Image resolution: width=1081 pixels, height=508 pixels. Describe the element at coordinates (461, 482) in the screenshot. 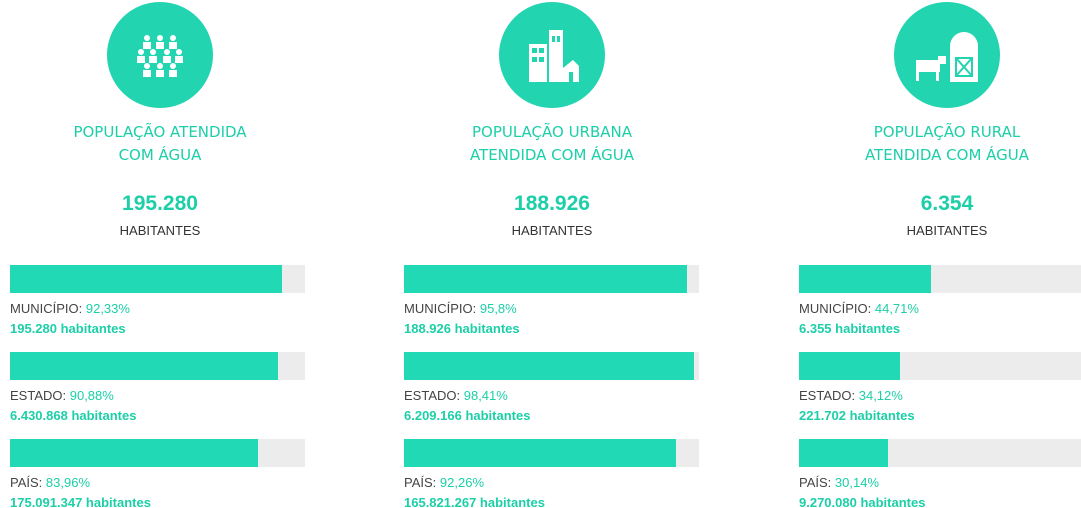

I see `row-percent: 92,26%` at that location.